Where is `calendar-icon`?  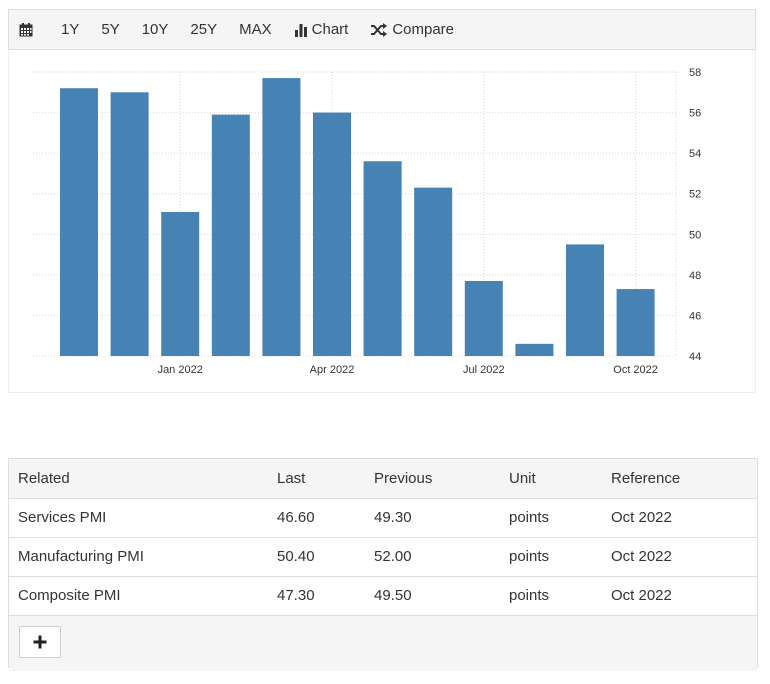 calendar-icon is located at coordinates (26, 29).